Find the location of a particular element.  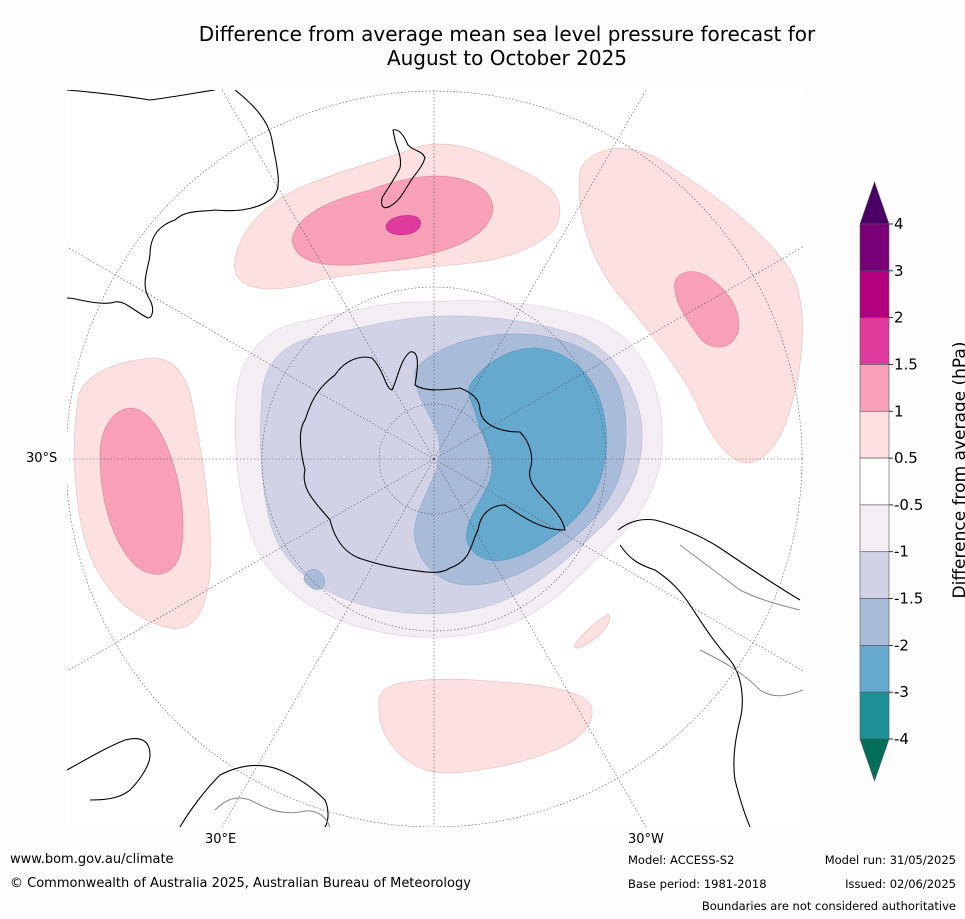

australia-coast is located at coordinates (173, 204).